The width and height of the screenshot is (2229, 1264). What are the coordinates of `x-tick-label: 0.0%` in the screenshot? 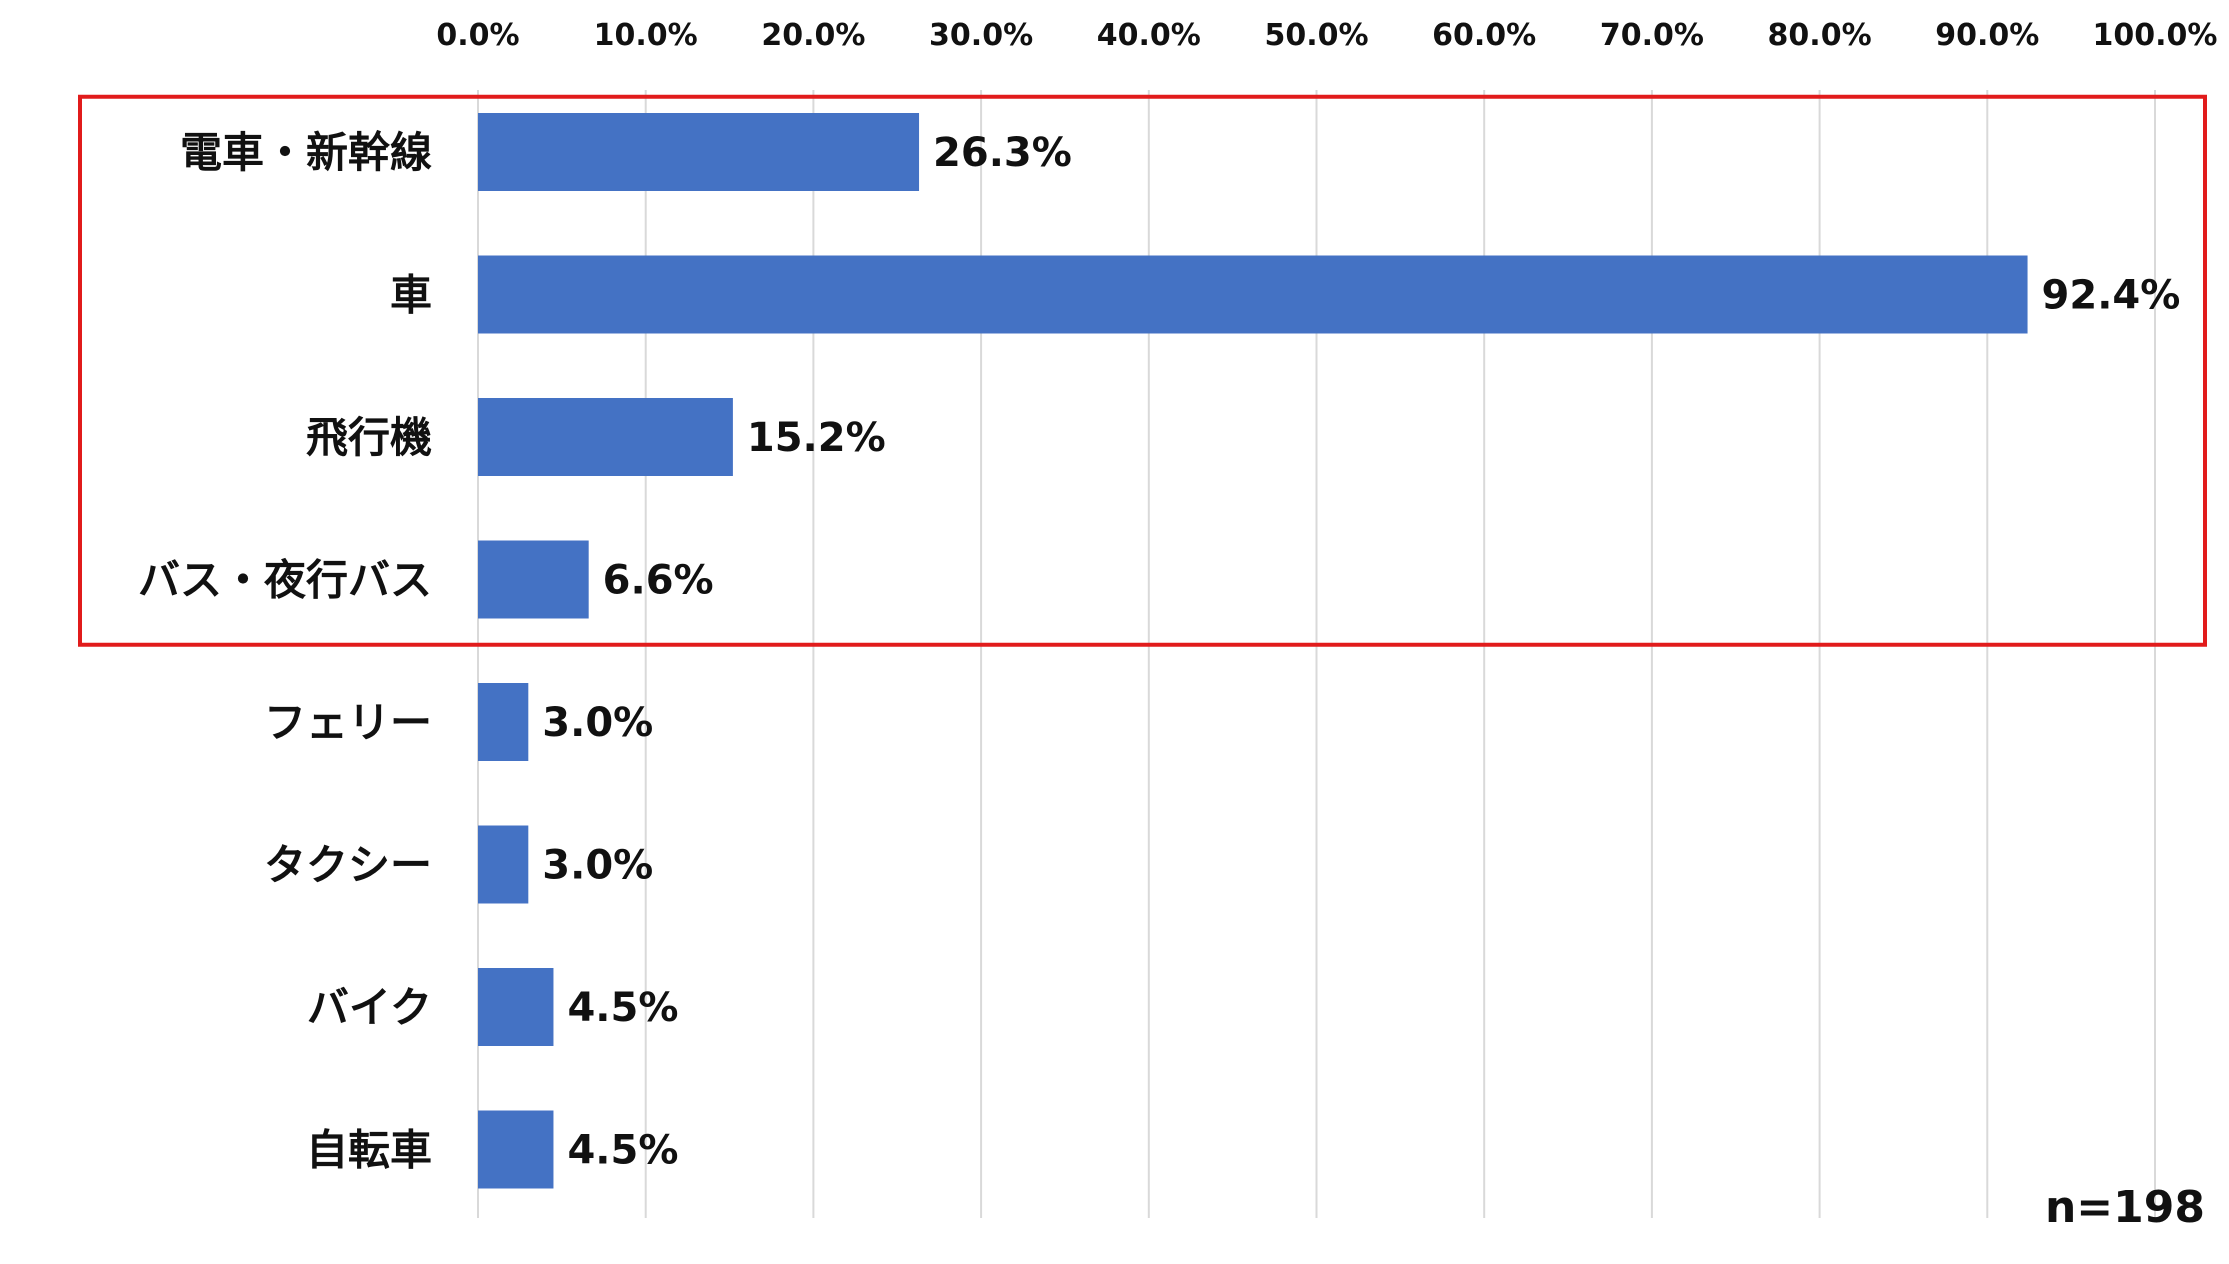 It's located at (477, 35).